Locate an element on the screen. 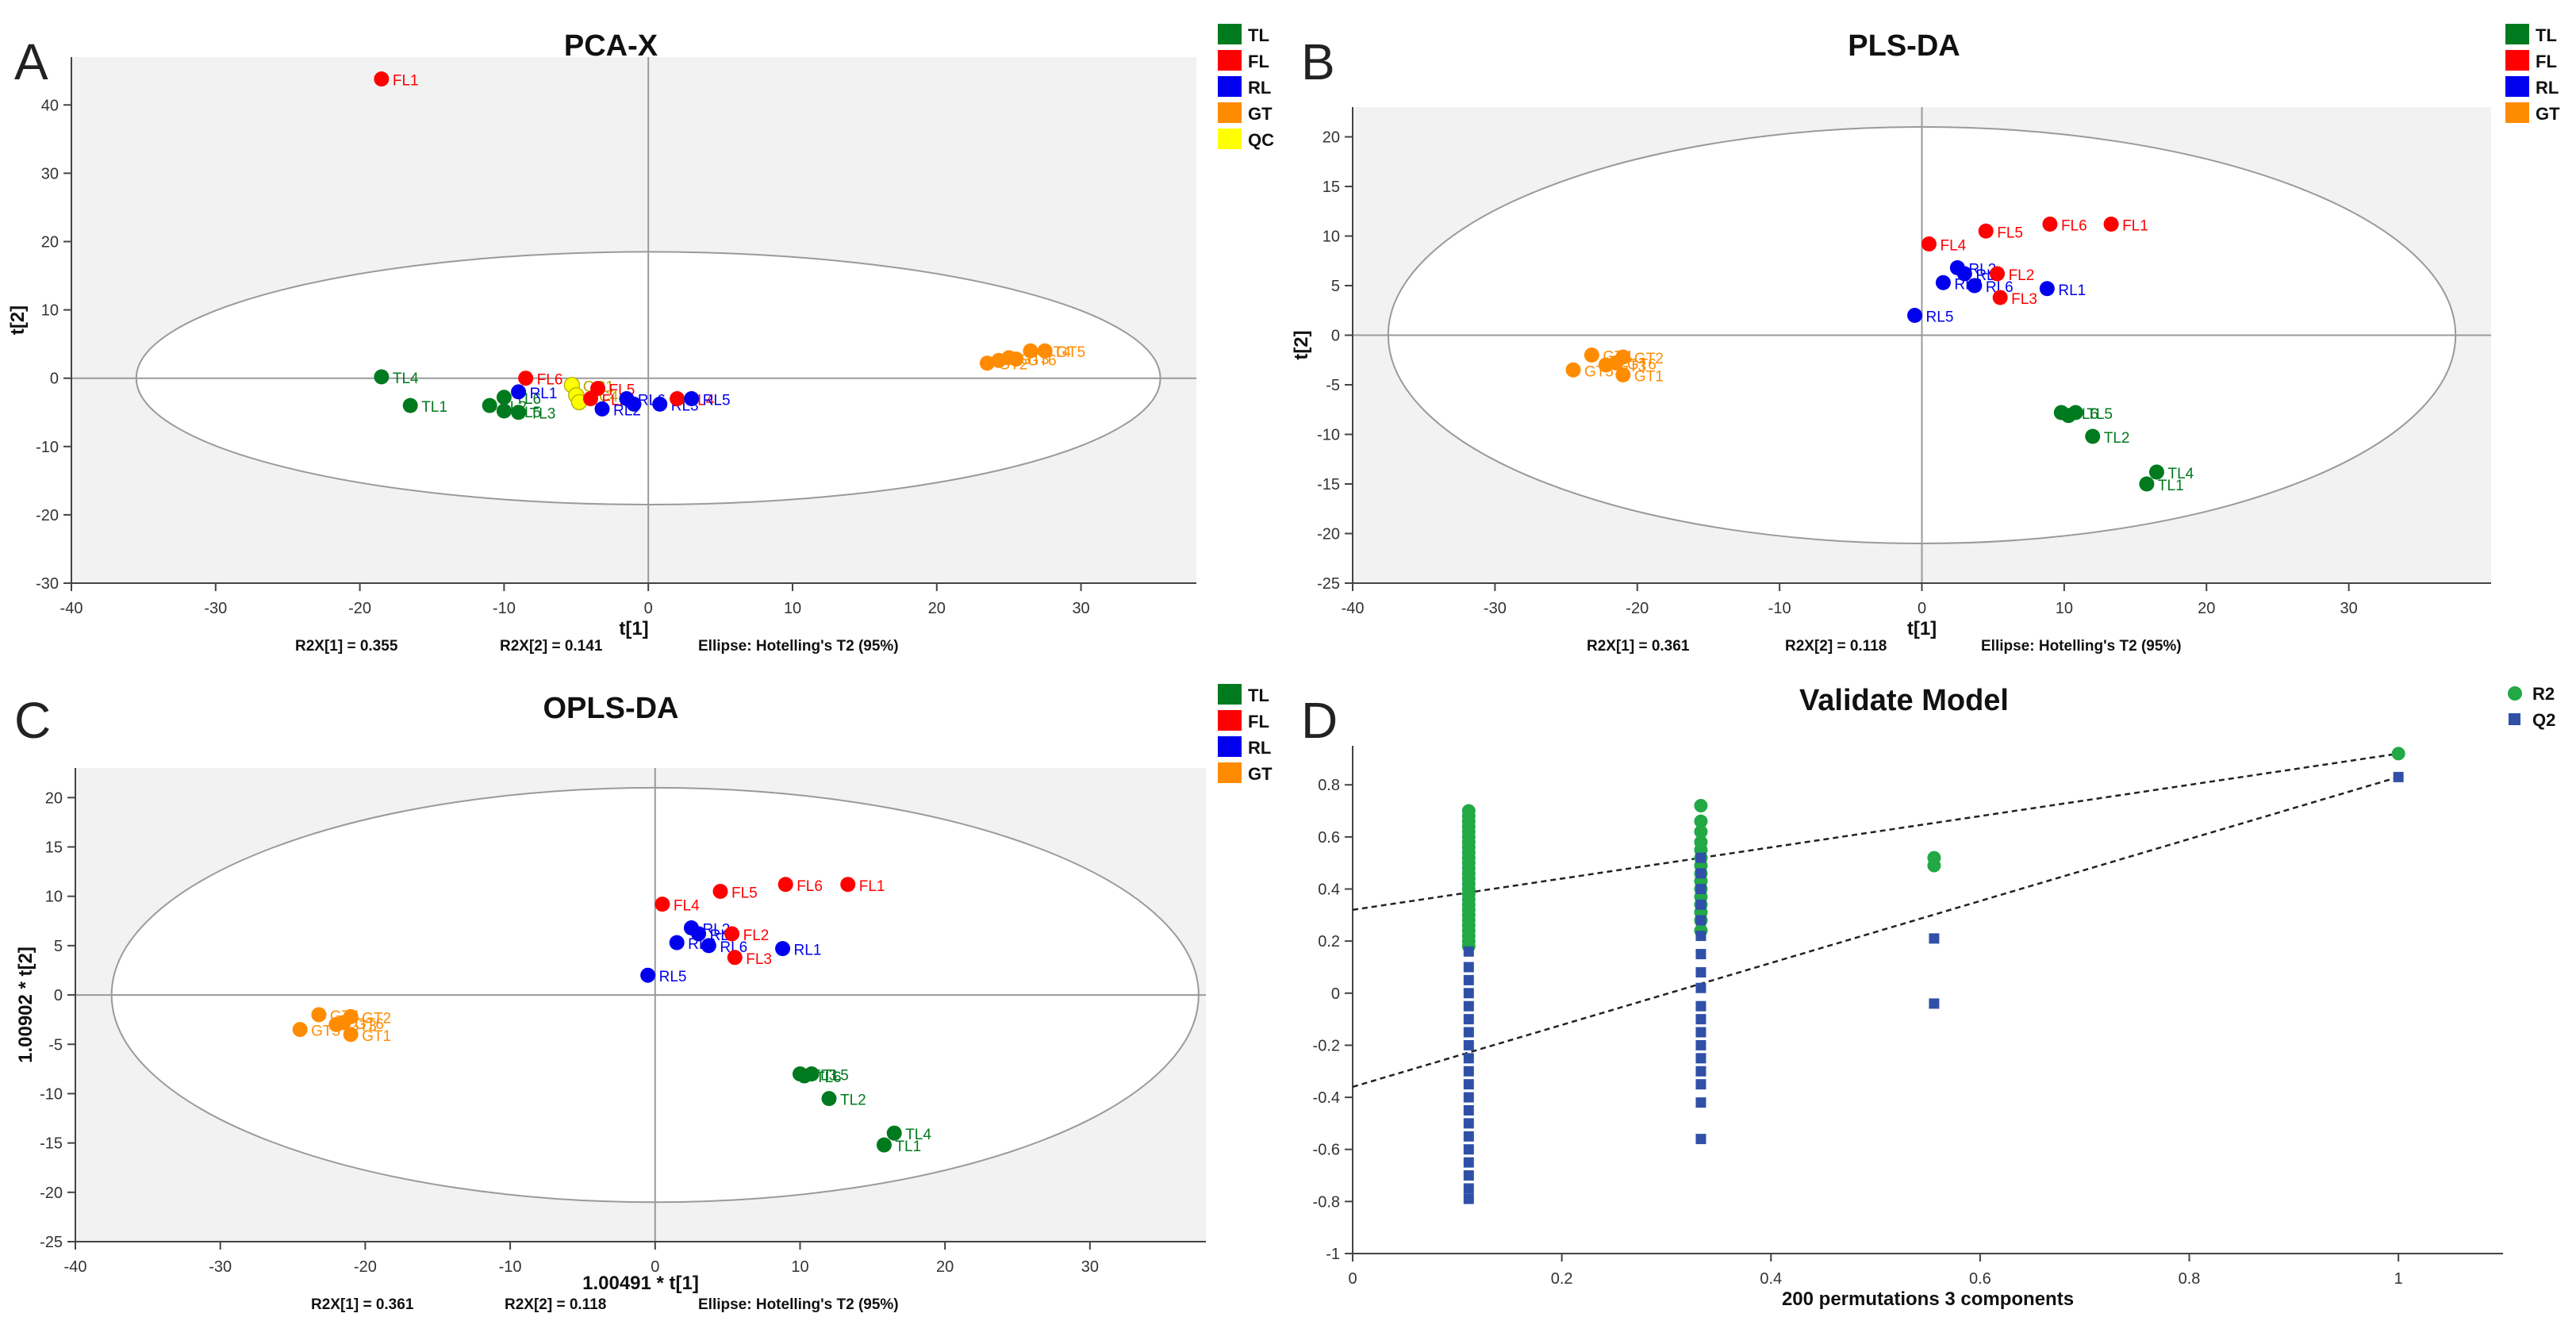  point-label: FL3 is located at coordinates (759, 960).